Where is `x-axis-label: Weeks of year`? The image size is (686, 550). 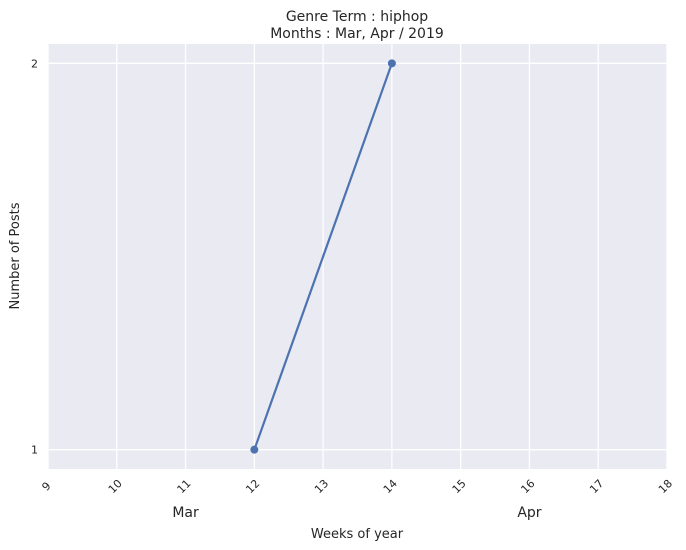 x-axis-label: Weeks of year is located at coordinates (357, 534).